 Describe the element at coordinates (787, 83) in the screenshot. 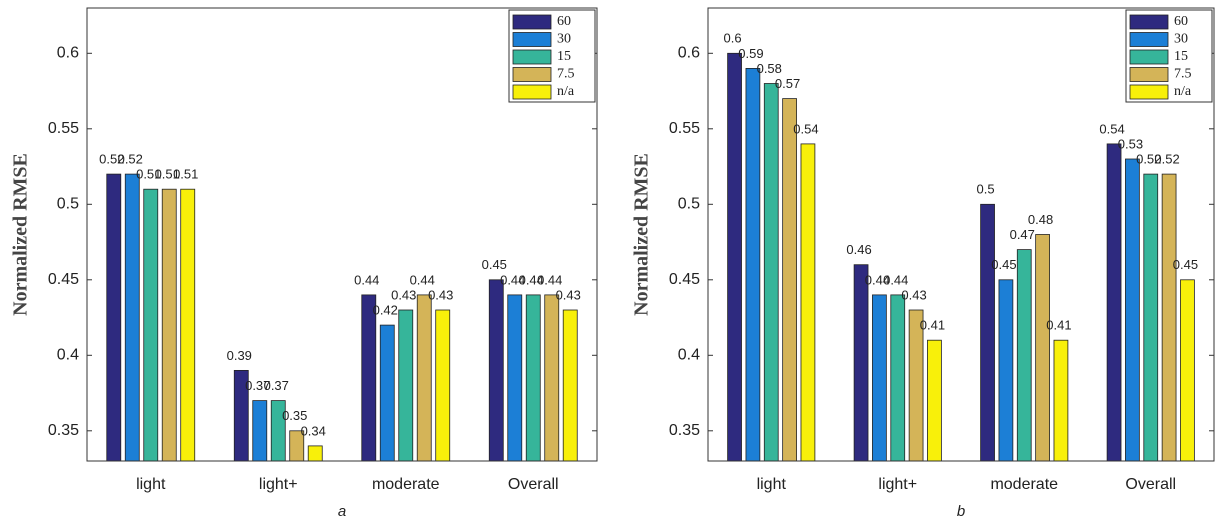

I see `value-label: 0.57` at that location.